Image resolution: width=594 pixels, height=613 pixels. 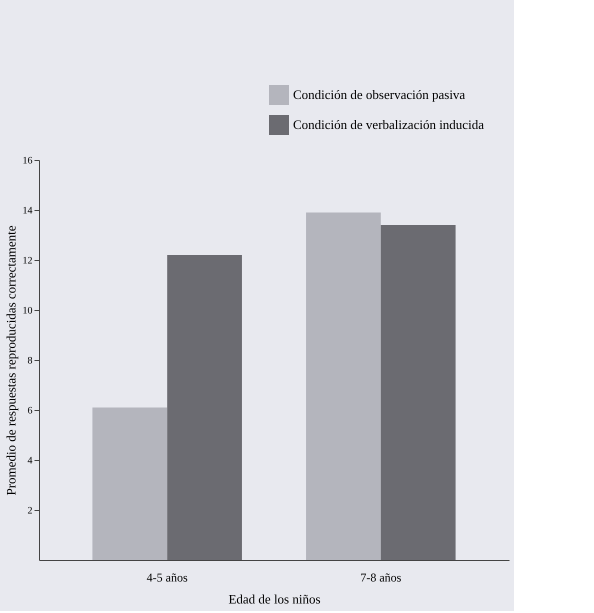 I want to click on y-tick-label: 6, so click(x=30, y=411).